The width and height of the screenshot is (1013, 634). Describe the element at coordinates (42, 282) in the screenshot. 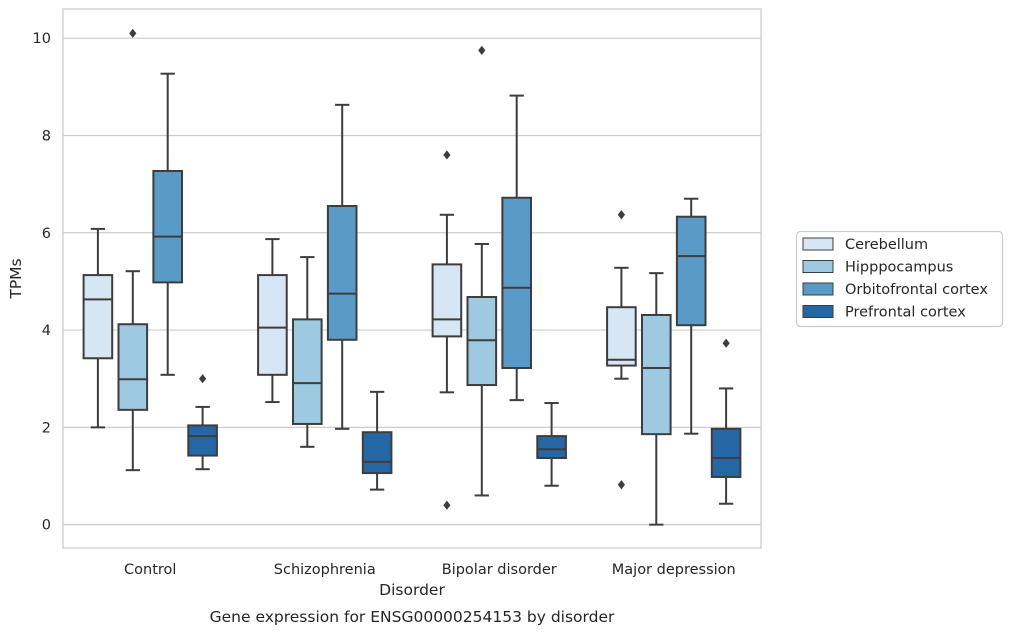

I see `y-tick-labels: 0 2 4 6 8 10` at that location.